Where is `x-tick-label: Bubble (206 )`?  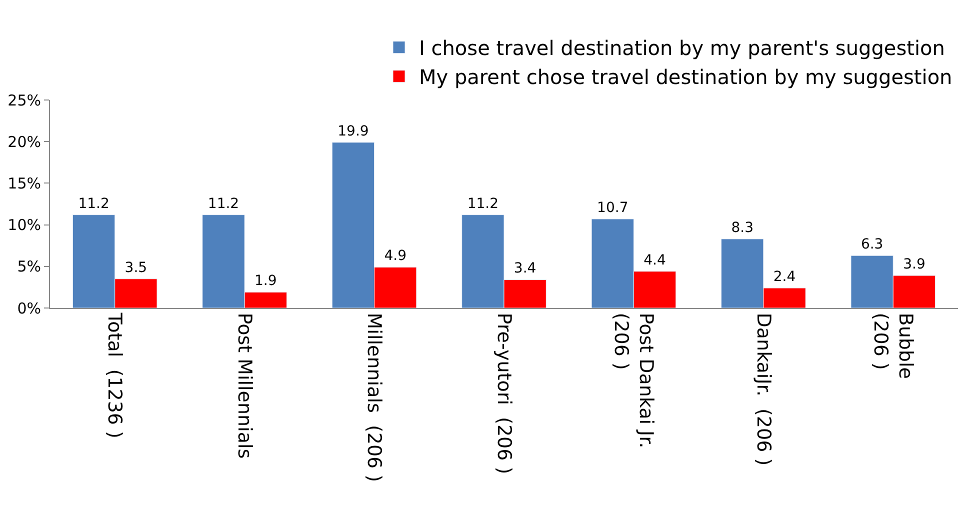 x-tick-label: Bubble (206 ) is located at coordinates (893, 345).